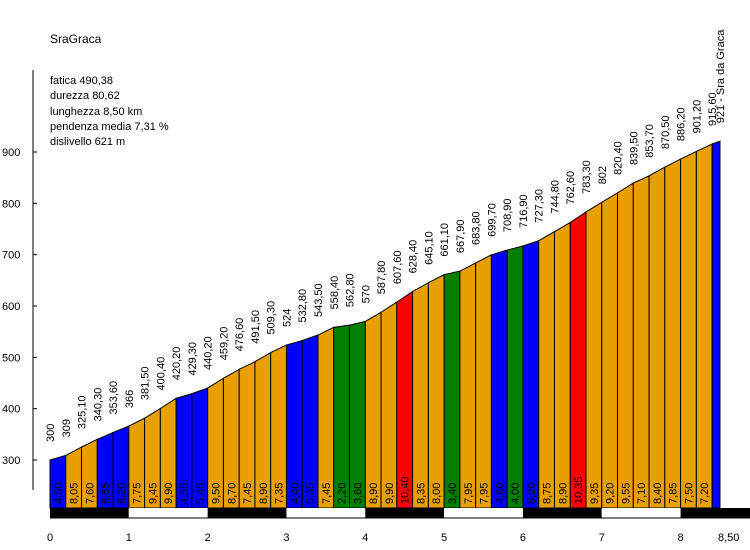  What do you see at coordinates (705, 493) in the screenshot?
I see `gradient-label: 7,20` at bounding box center [705, 493].